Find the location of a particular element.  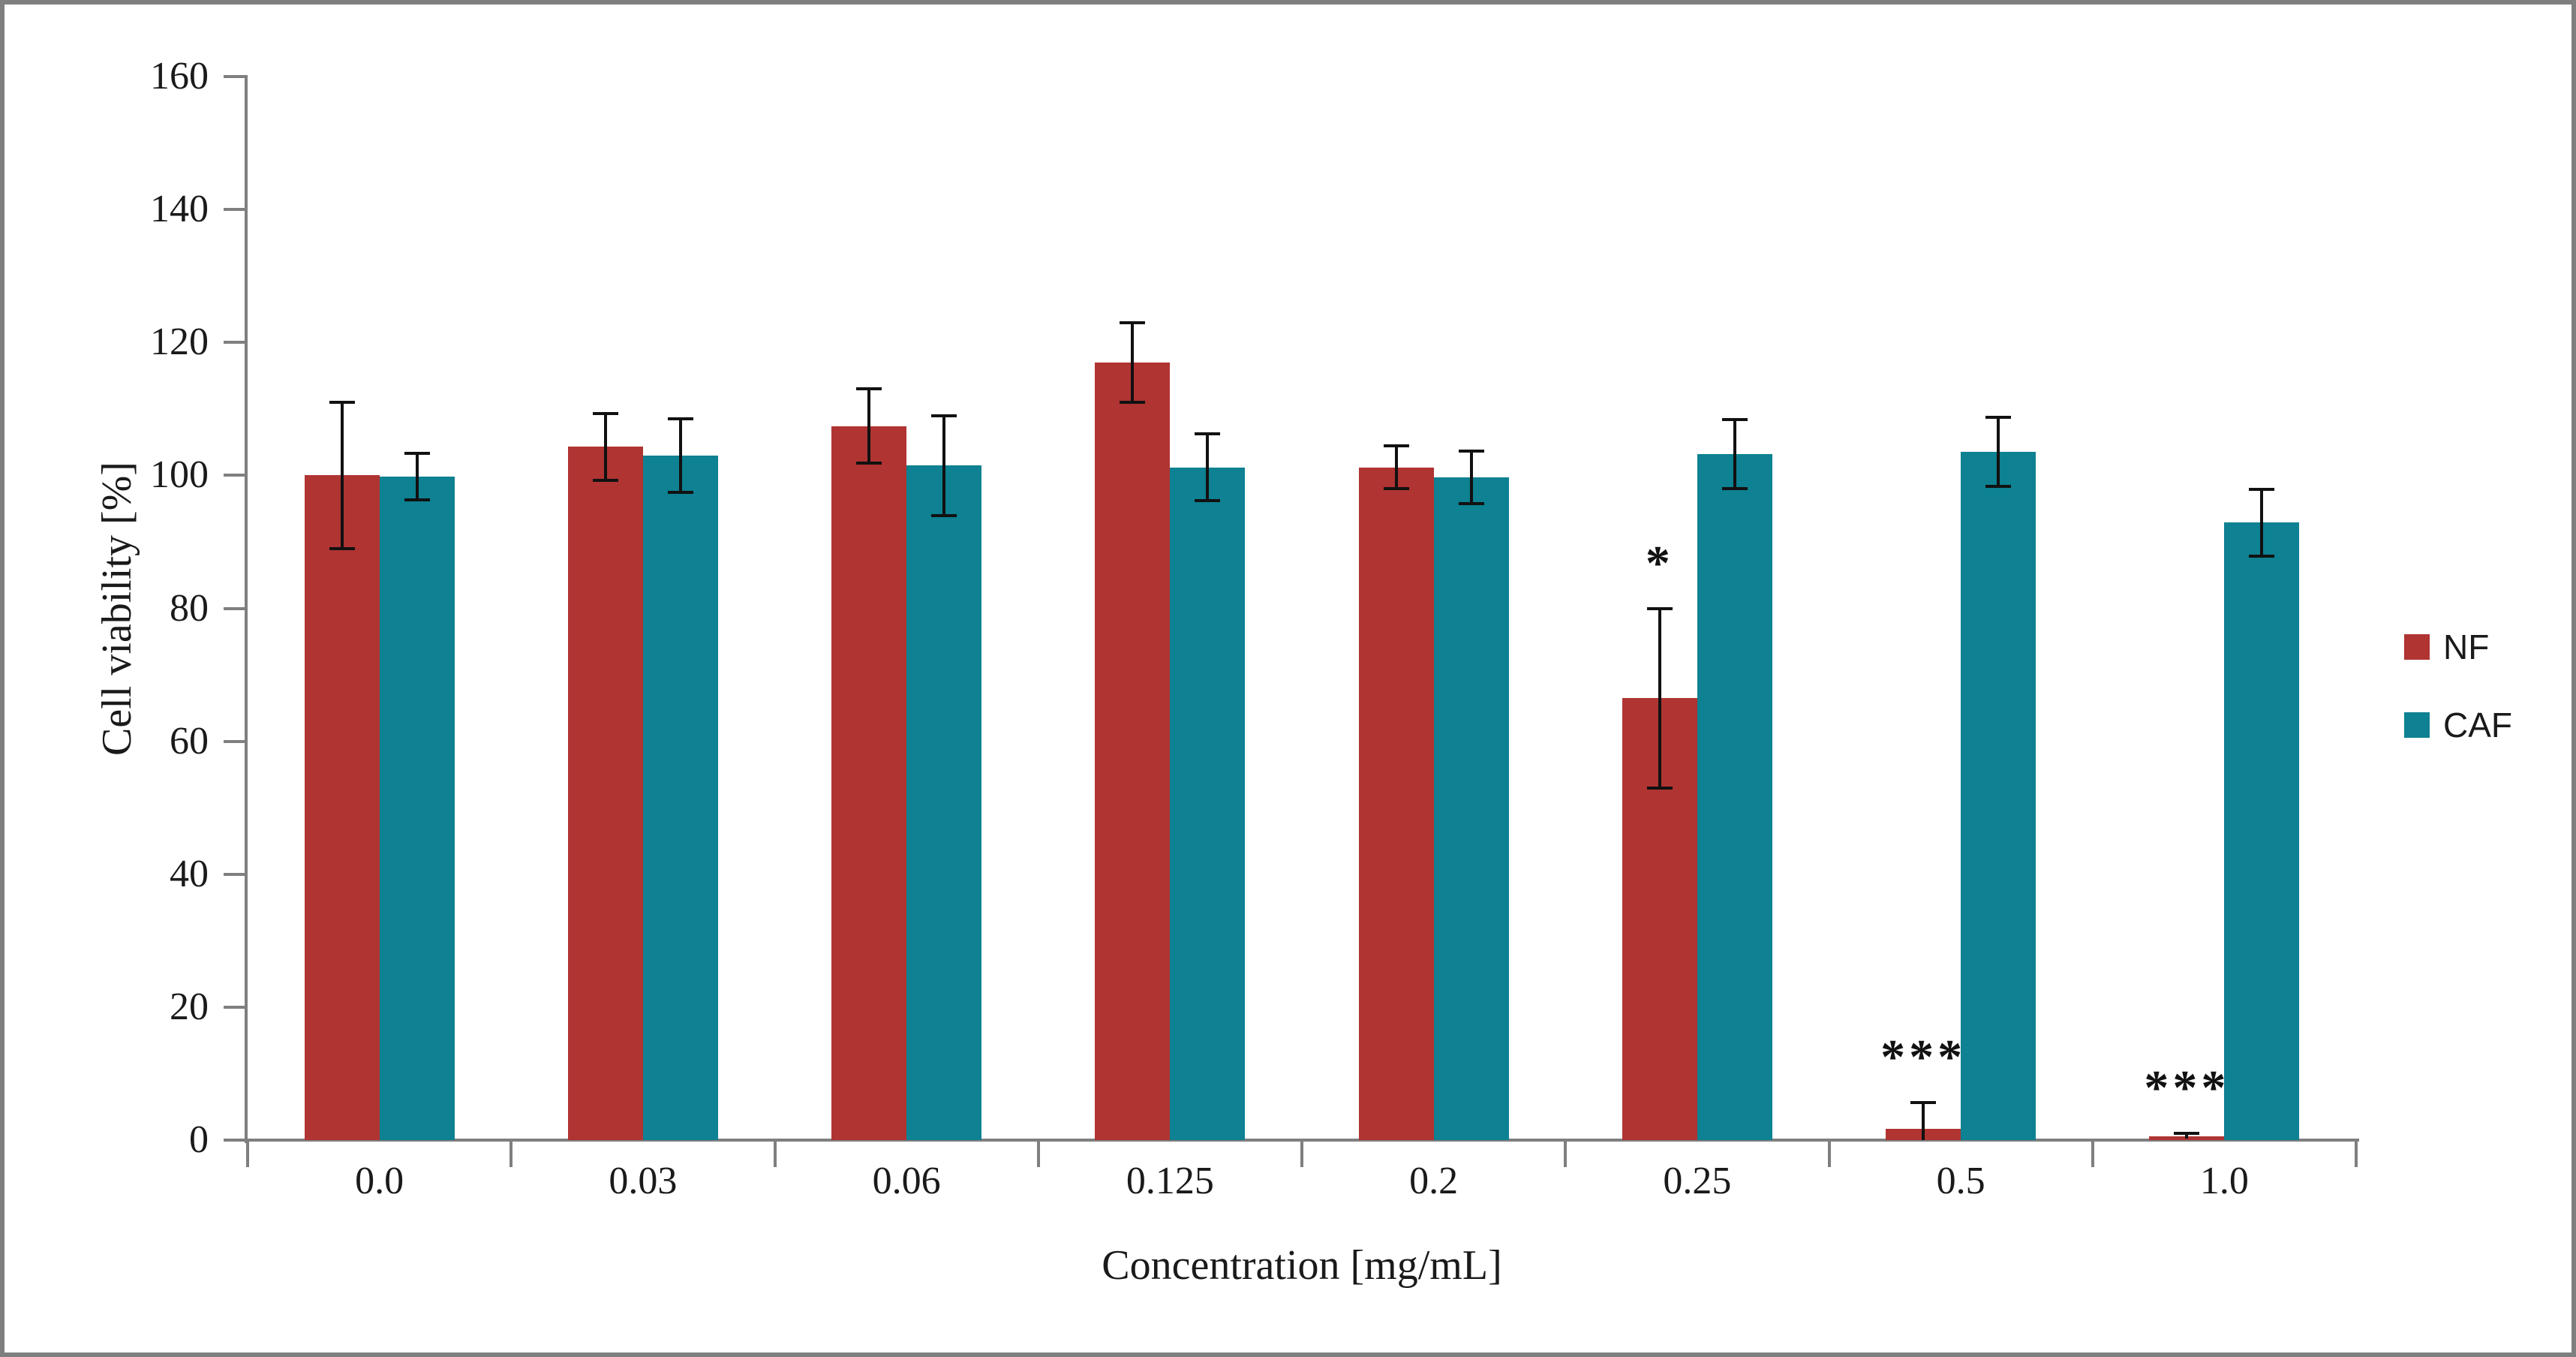

x-tick-label: 0.5 is located at coordinates (1960, 1181).